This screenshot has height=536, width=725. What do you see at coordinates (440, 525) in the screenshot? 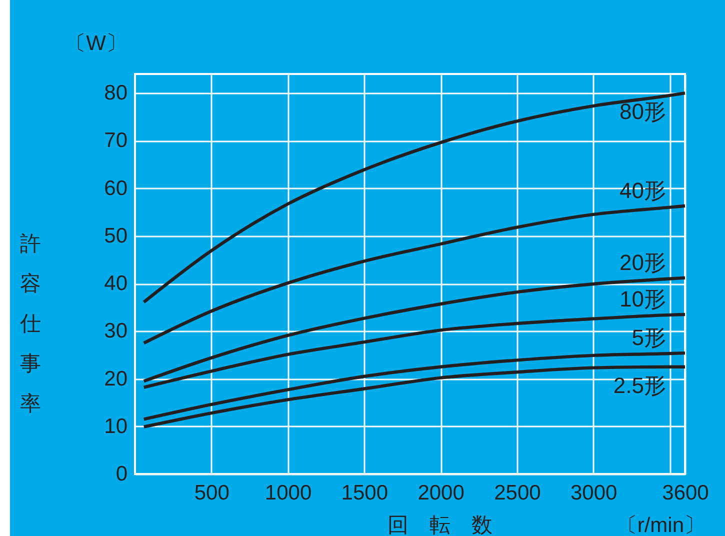
I see `x-axis-title: 回 転 数` at bounding box center [440, 525].